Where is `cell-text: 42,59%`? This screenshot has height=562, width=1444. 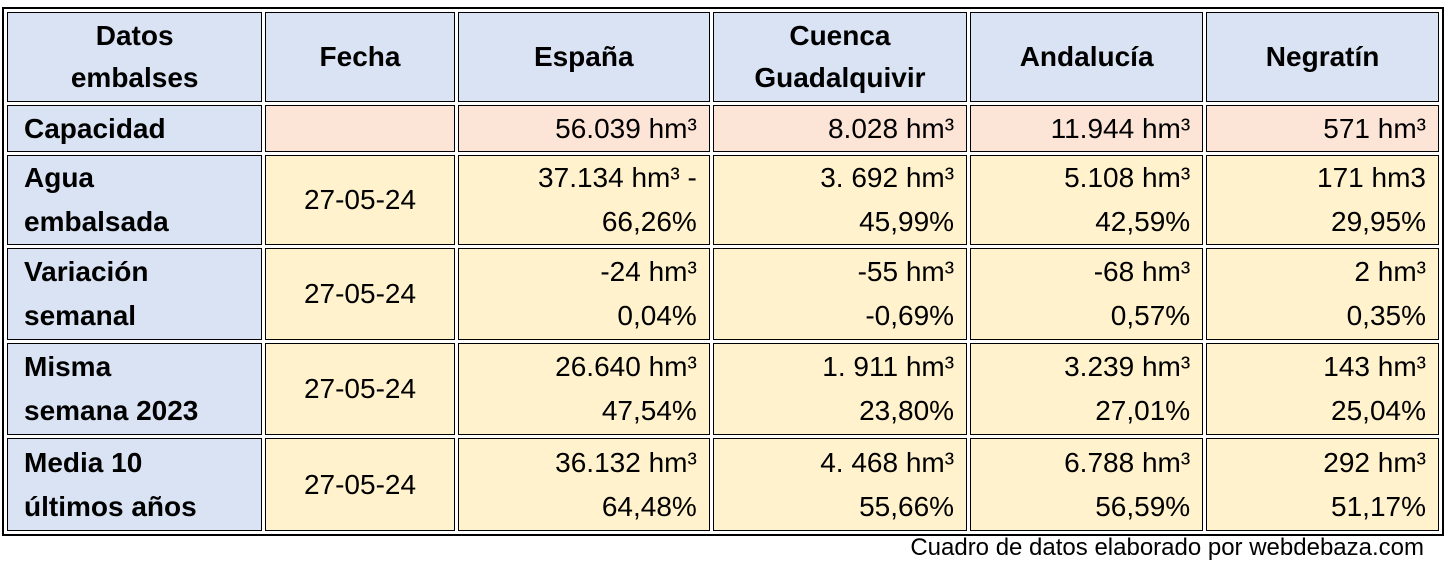
cell-text: 42,59% is located at coordinates (1143, 221).